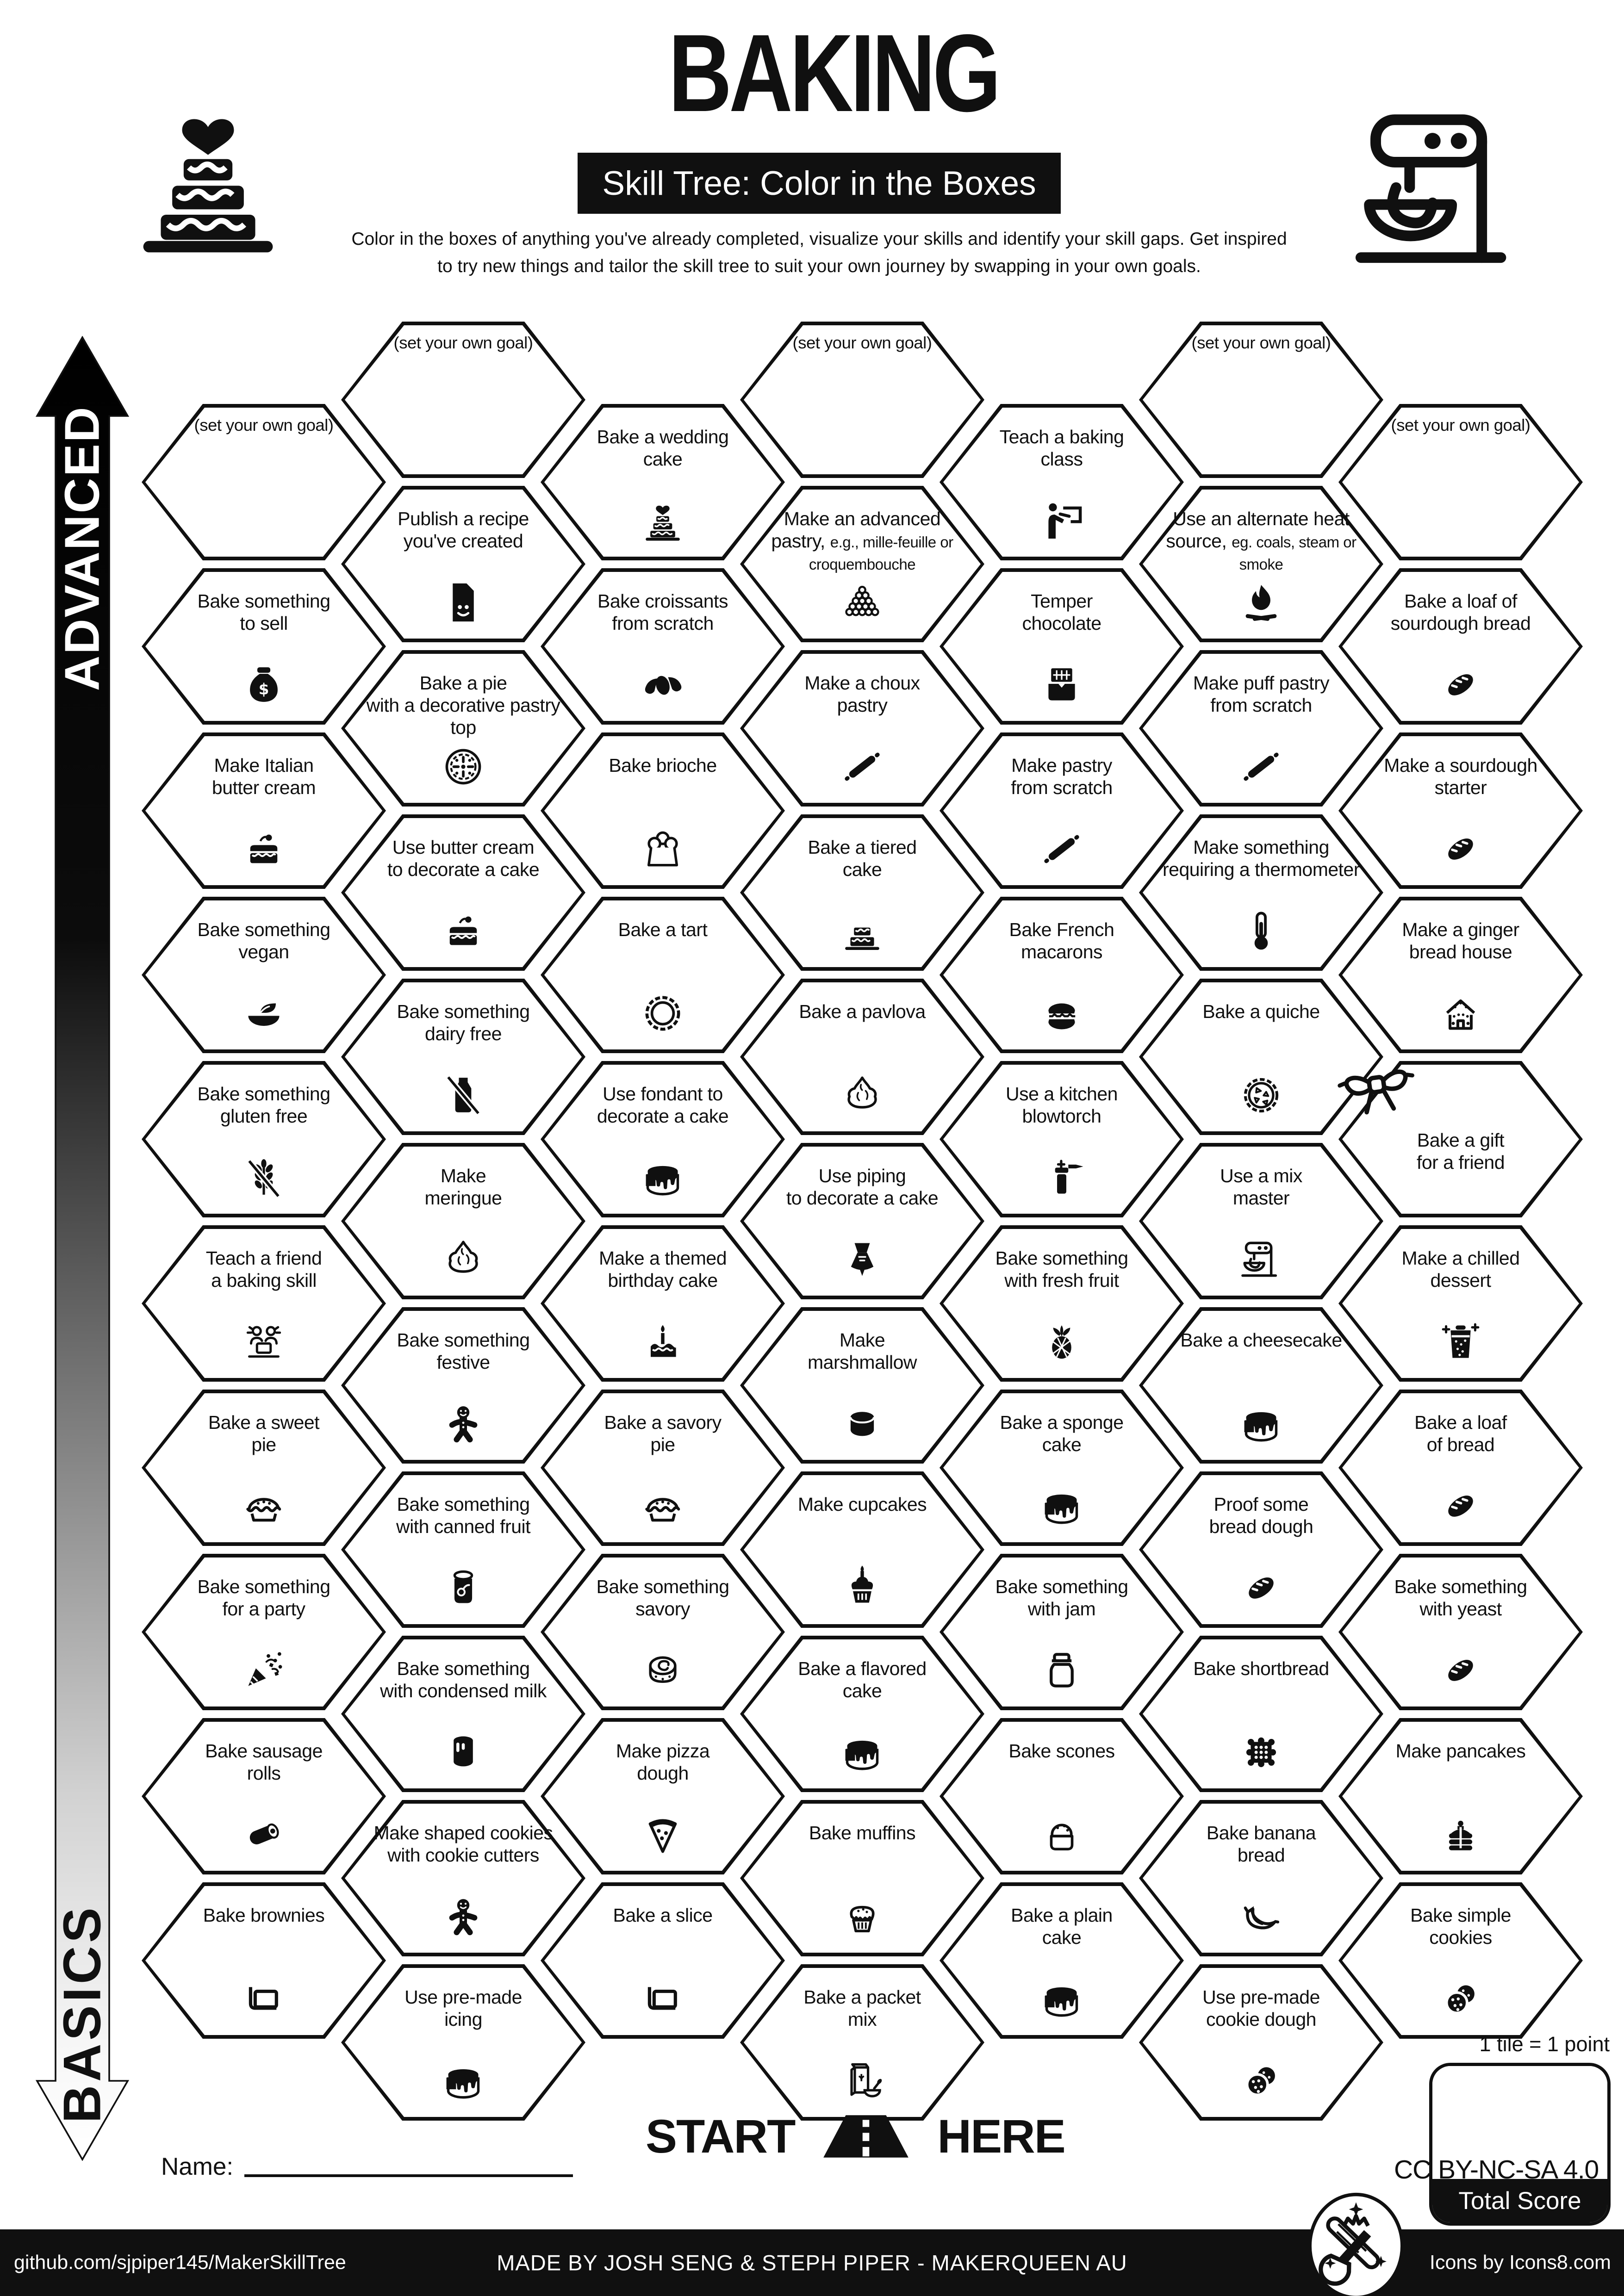  I want to click on hex-tile: Temper chocolate, so click(1062, 647).